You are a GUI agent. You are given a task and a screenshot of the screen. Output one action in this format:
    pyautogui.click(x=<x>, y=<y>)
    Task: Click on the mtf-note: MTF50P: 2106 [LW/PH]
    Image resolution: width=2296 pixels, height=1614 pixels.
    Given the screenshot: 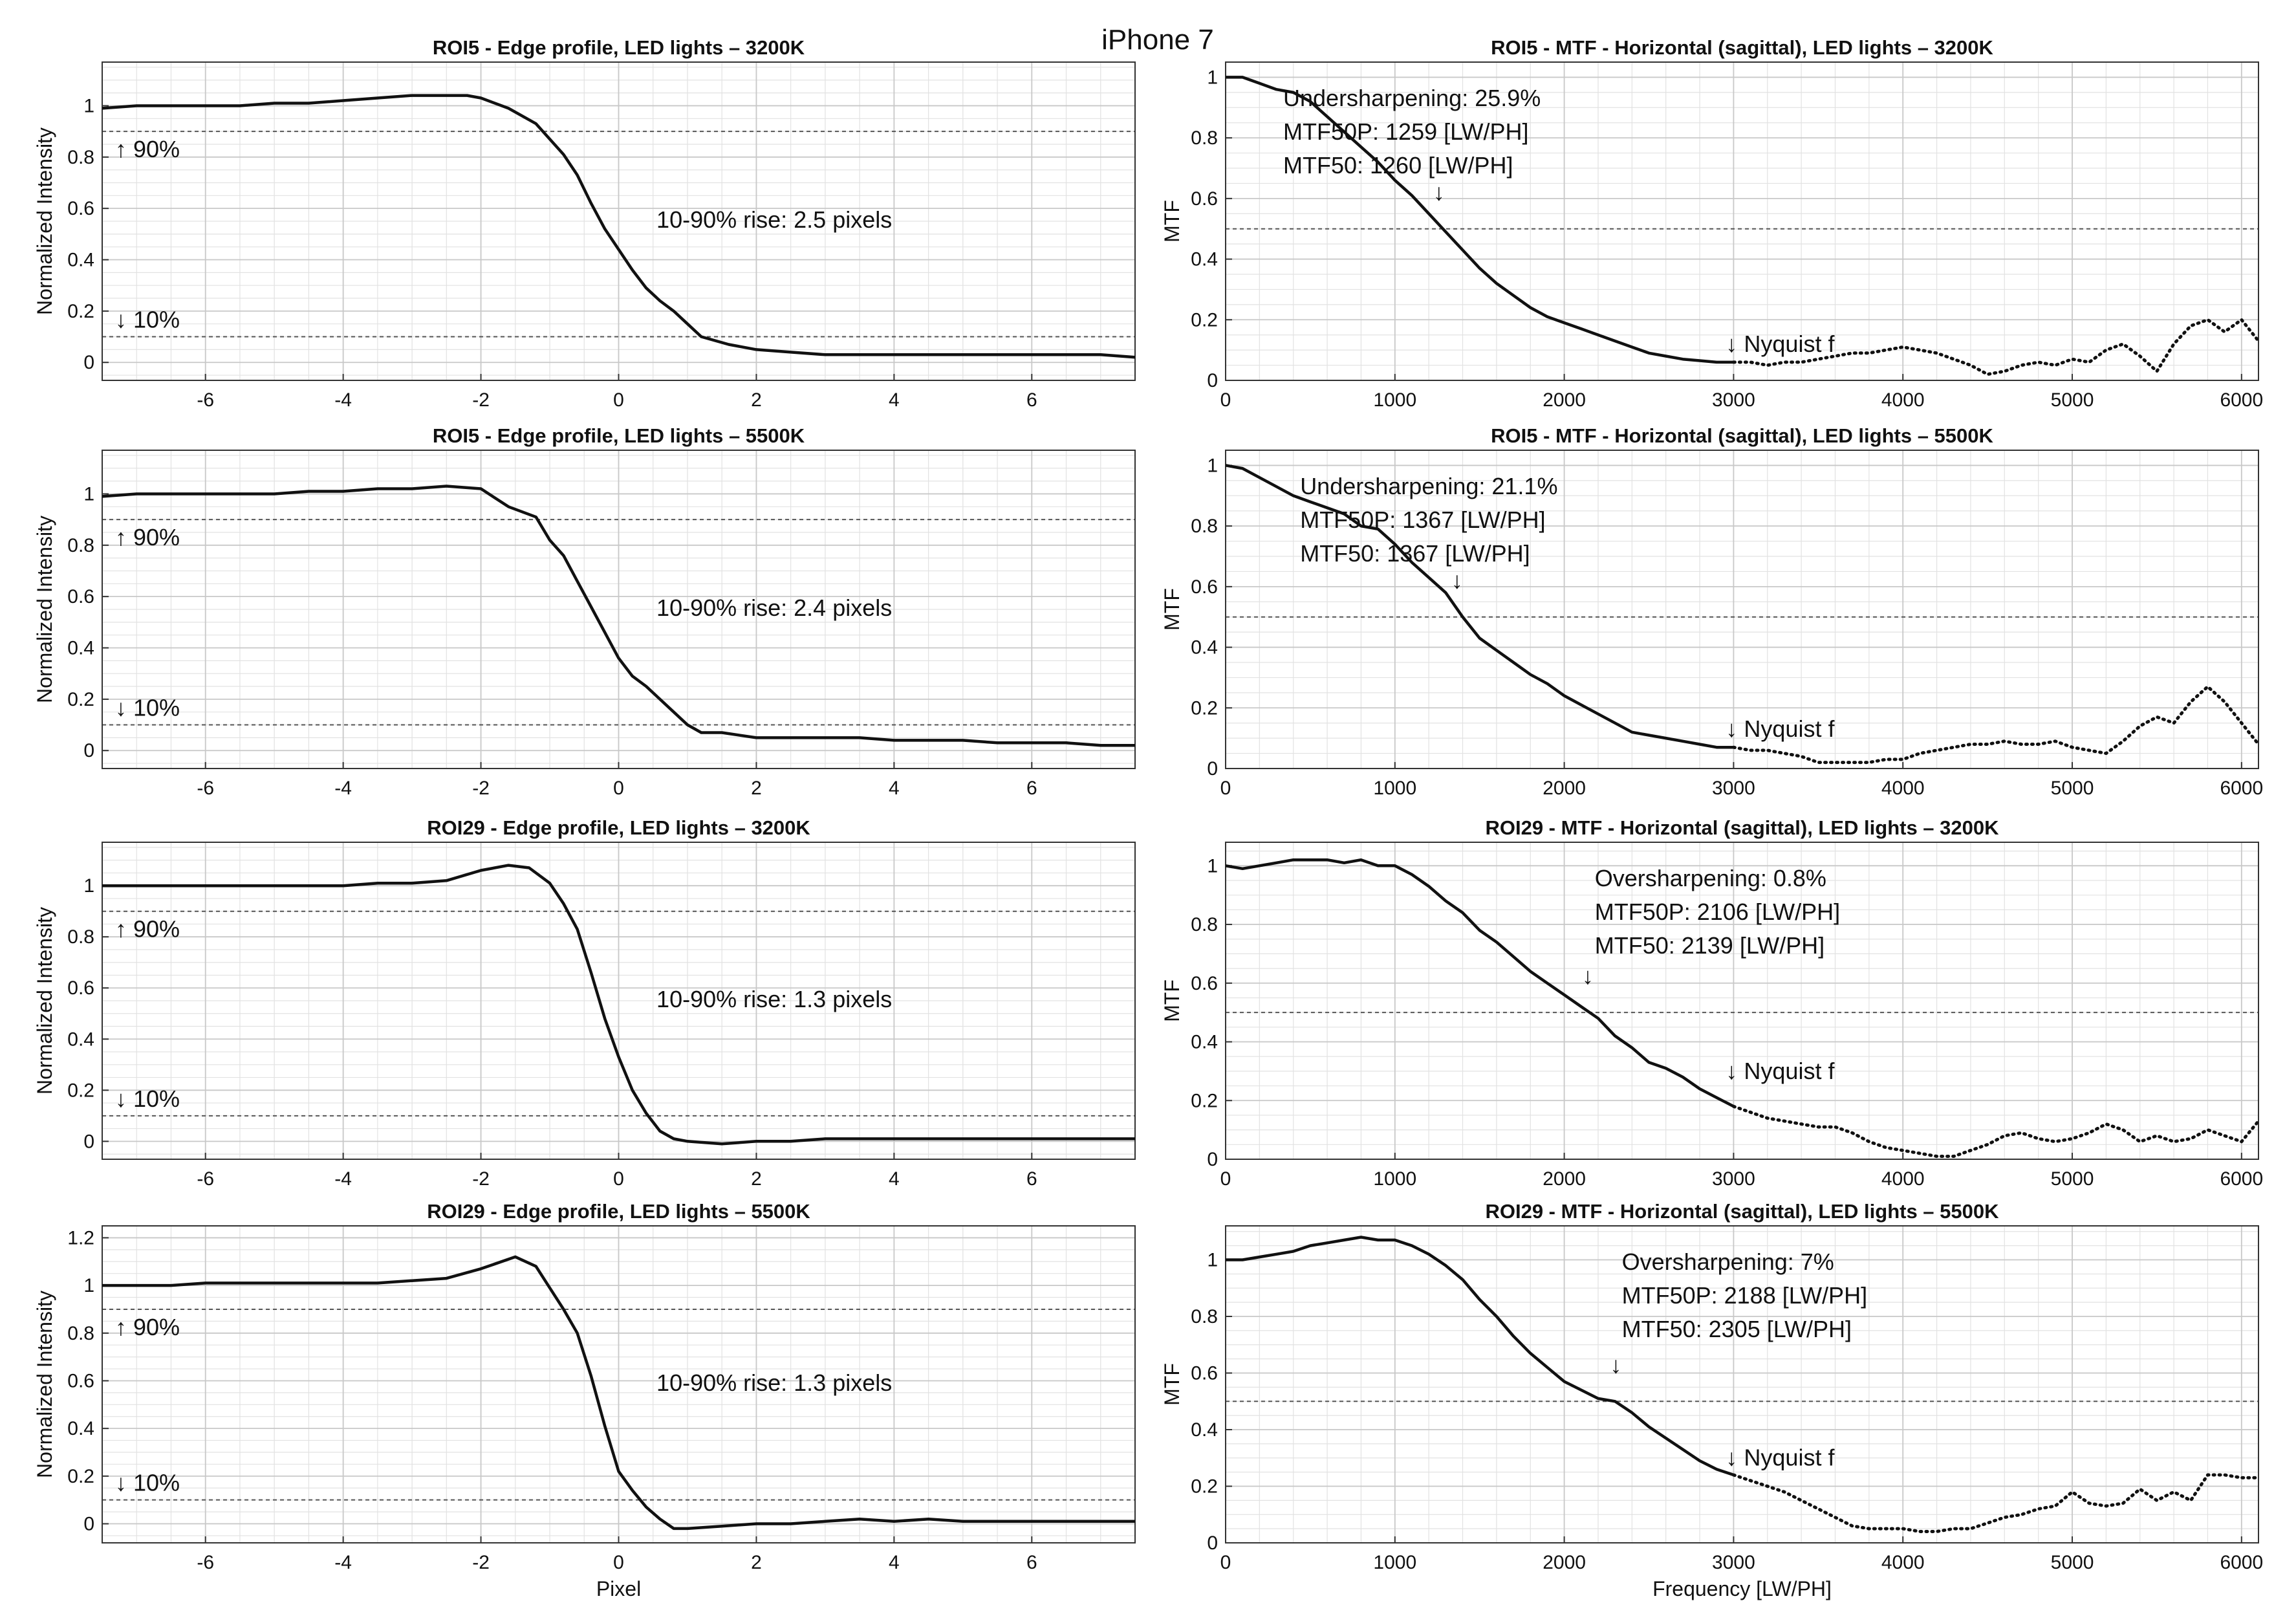 What is the action you would take?
    pyautogui.click(x=1717, y=912)
    